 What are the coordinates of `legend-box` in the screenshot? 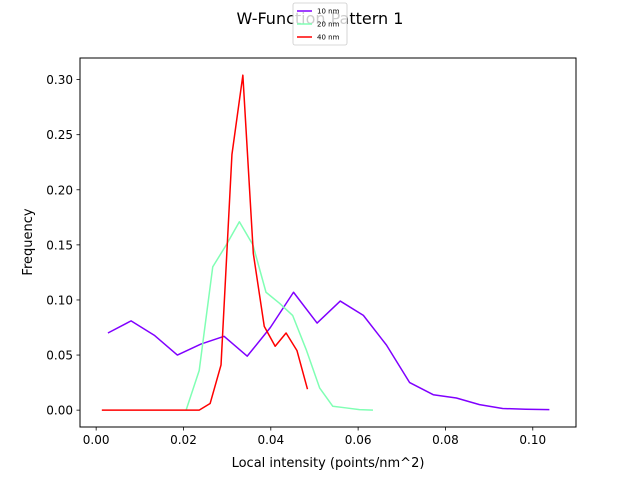 It's located at (320, 24).